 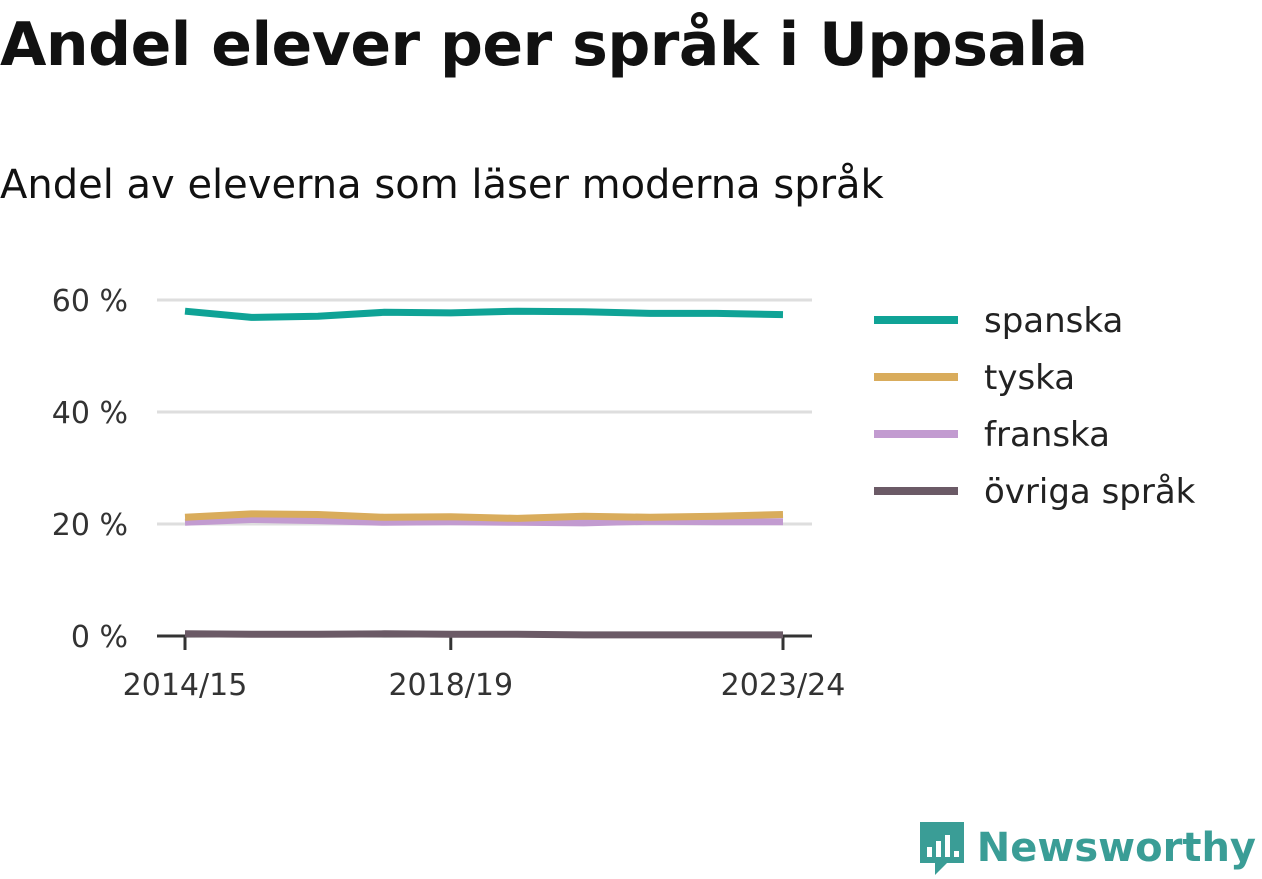 What do you see at coordinates (90, 525) in the screenshot?
I see `y-tick-label: 20 %` at bounding box center [90, 525].